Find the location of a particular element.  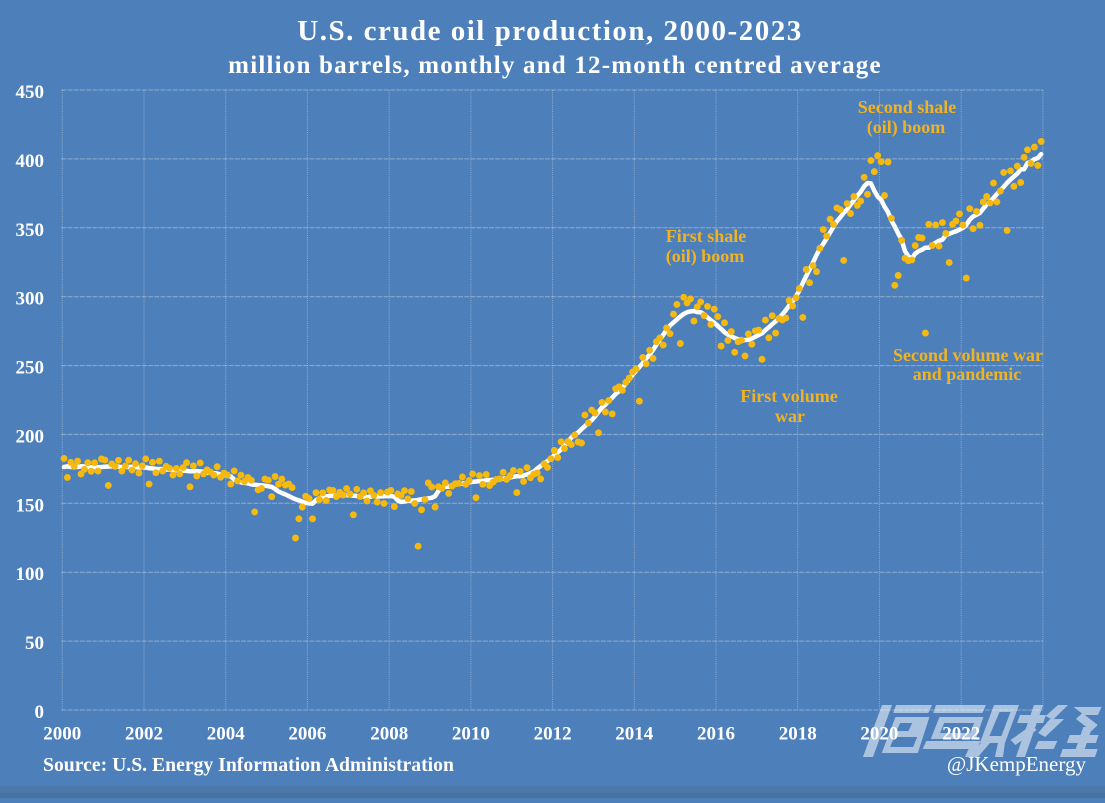

svg-text: 2008 is located at coordinates (389, 734).